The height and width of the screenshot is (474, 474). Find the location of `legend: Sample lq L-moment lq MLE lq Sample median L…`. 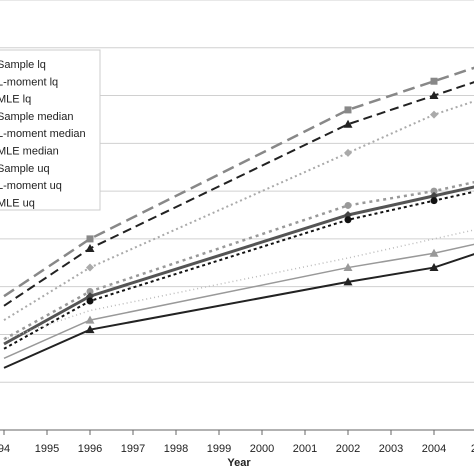

legend: Sample lq L-moment lq MLE lq Sample median L… is located at coordinates (50, 130).